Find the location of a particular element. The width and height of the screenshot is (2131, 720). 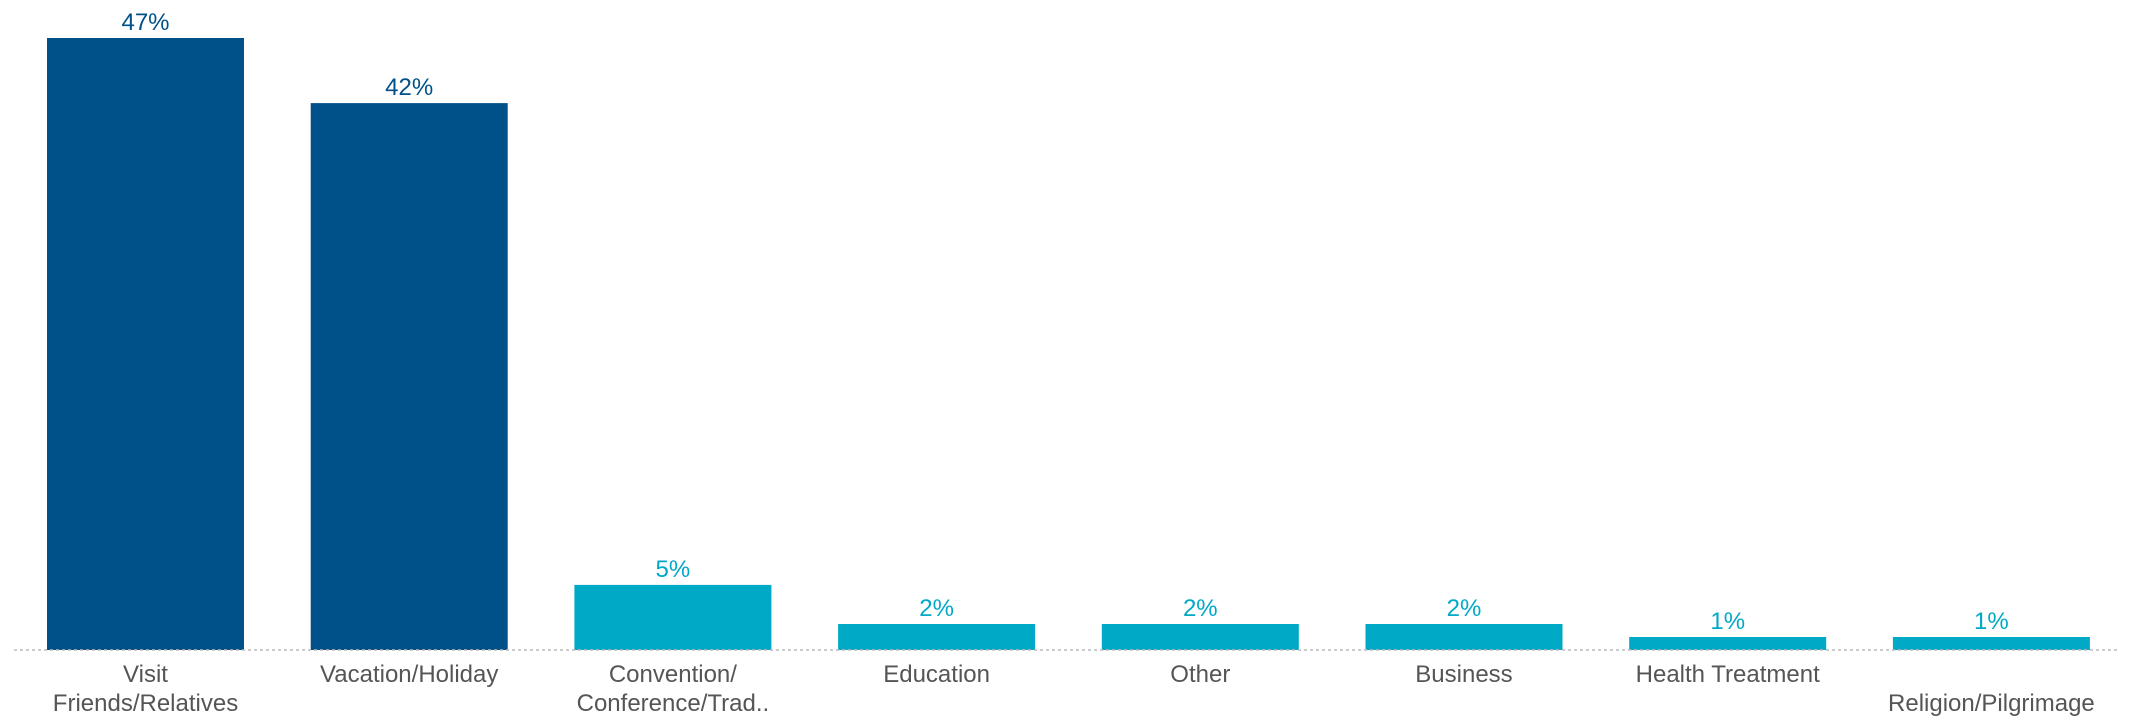

bar-health-treatment is located at coordinates (1728, 643).